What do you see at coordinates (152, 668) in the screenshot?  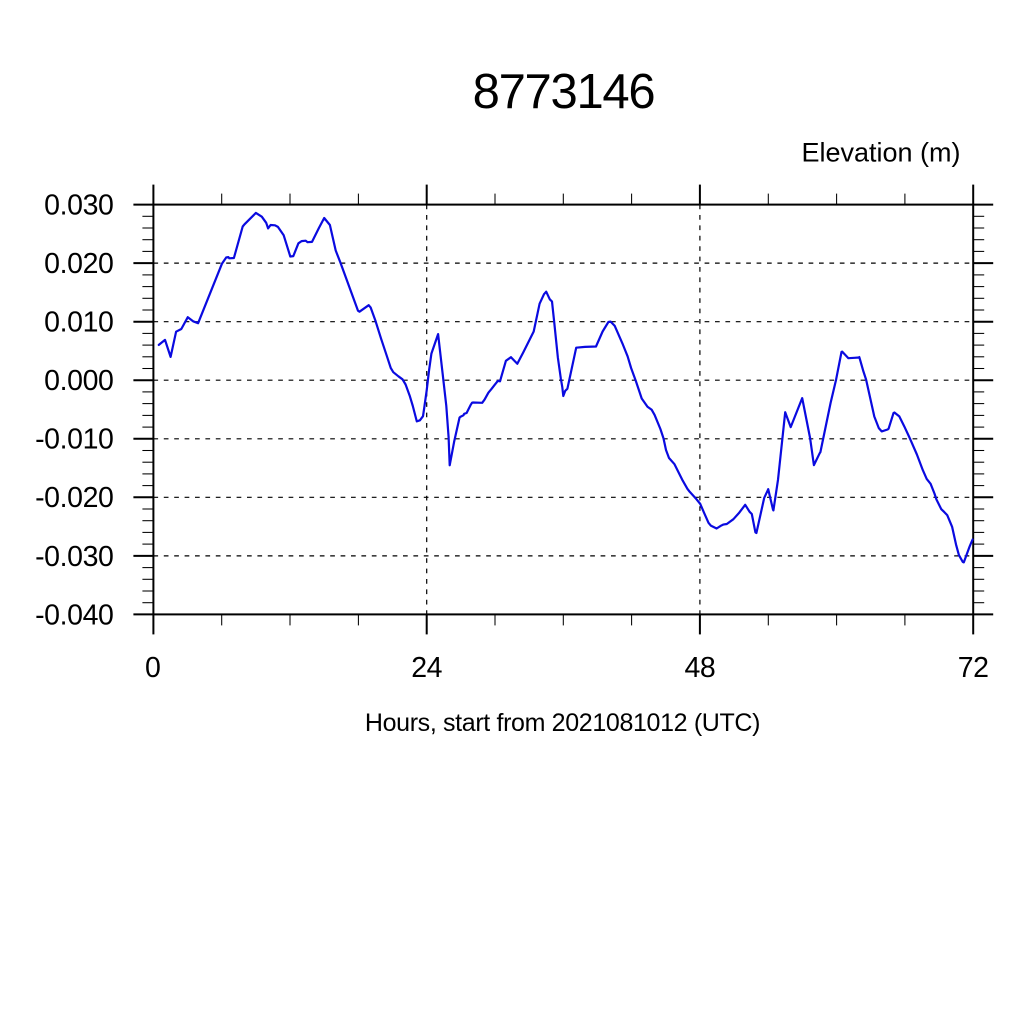 I see `svg-text: 0` at bounding box center [152, 668].